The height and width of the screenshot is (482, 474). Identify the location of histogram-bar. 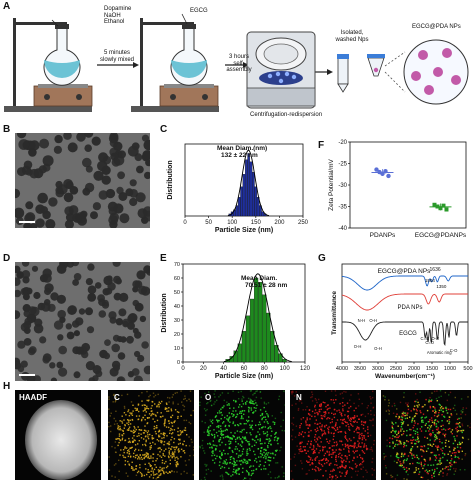
(260, 322).